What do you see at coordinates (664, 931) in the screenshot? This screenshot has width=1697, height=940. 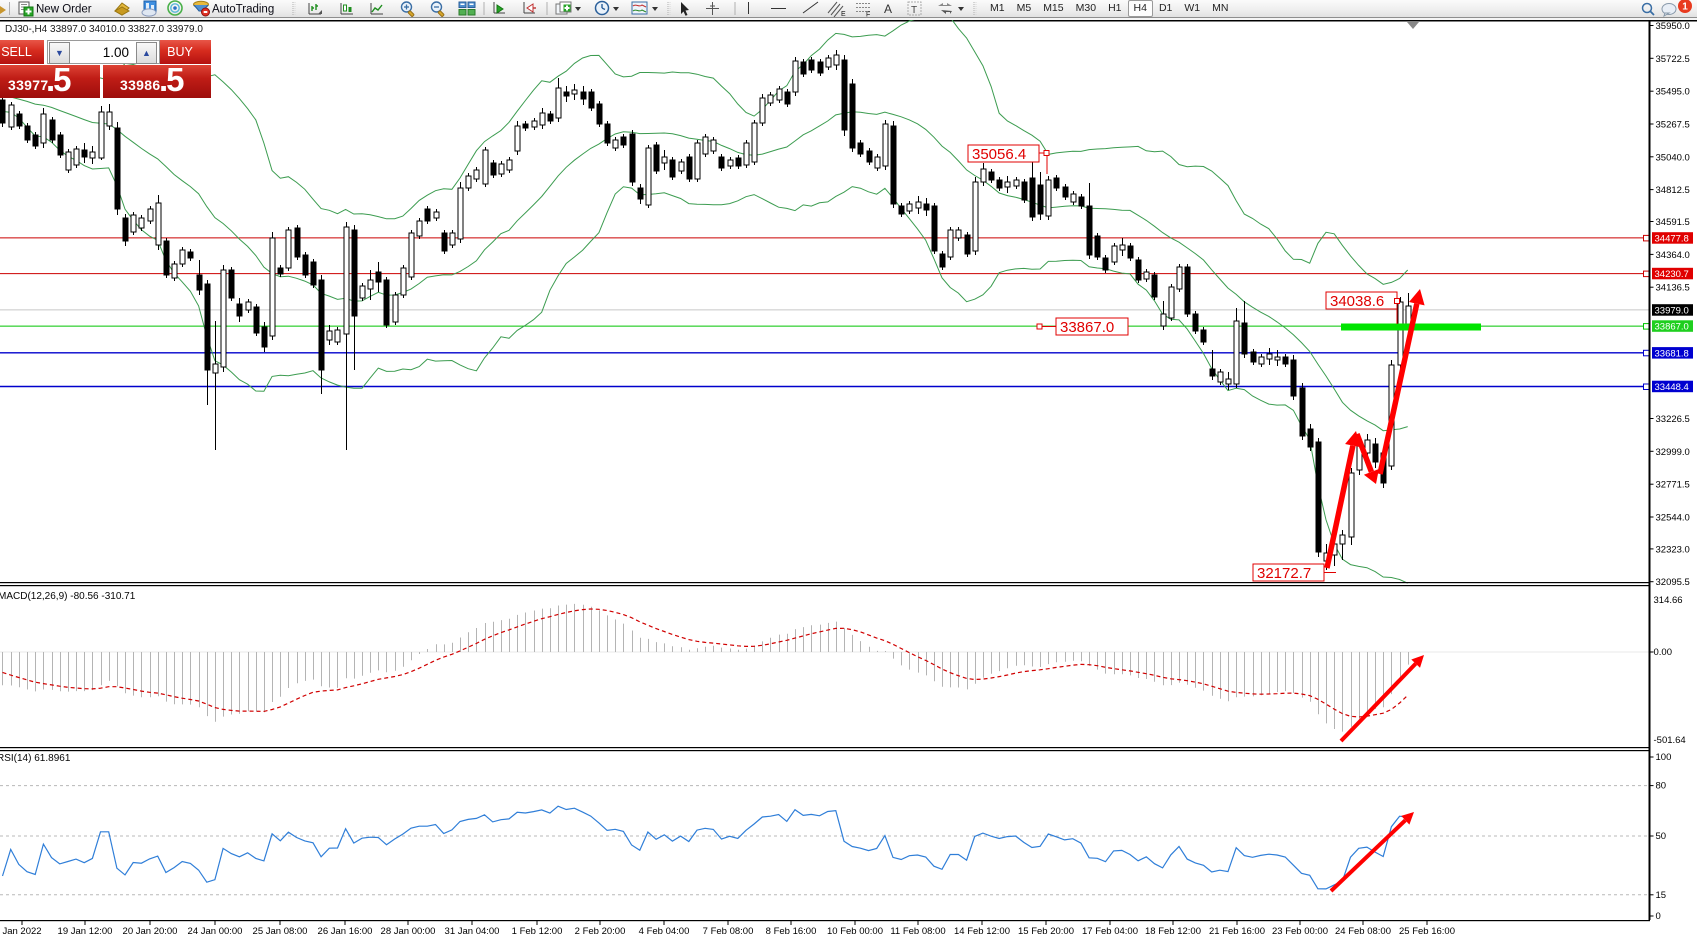 I see `svg-text: 4 Feb 04:00` at bounding box center [664, 931].